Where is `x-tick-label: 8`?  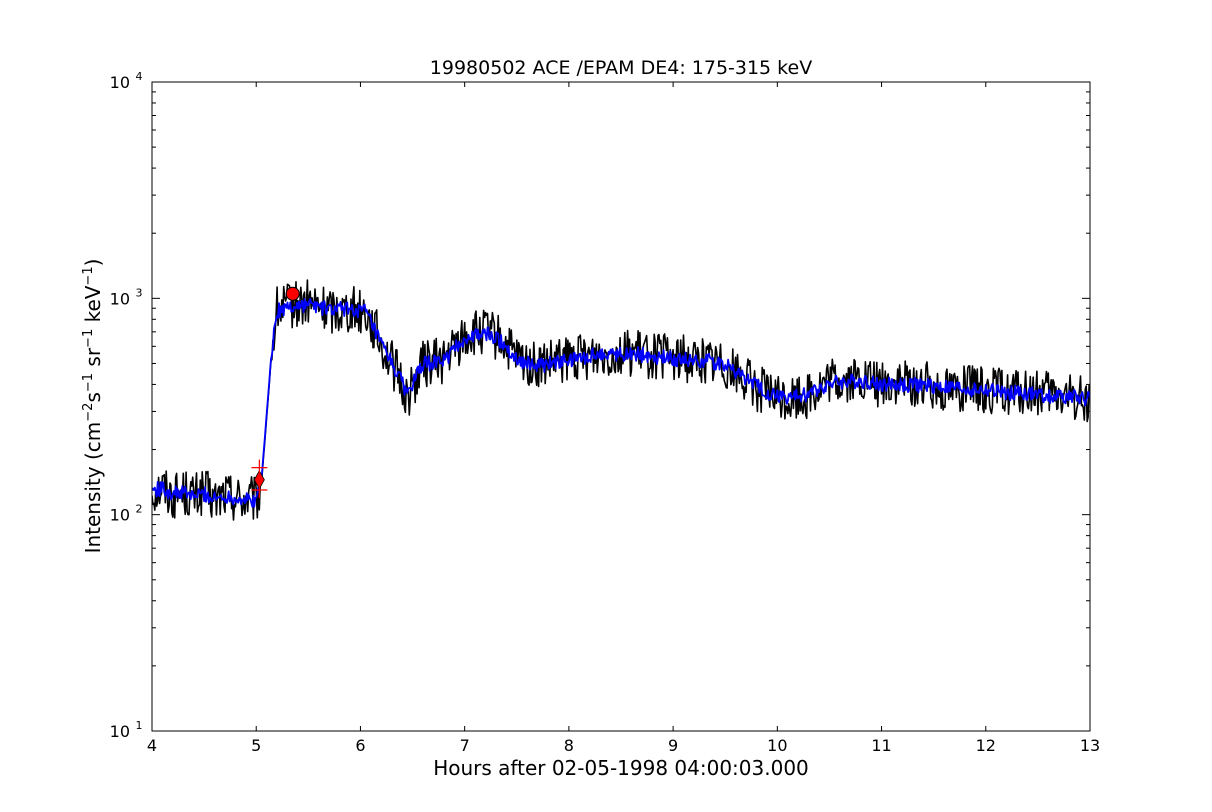 x-tick-label: 8 is located at coordinates (569, 745).